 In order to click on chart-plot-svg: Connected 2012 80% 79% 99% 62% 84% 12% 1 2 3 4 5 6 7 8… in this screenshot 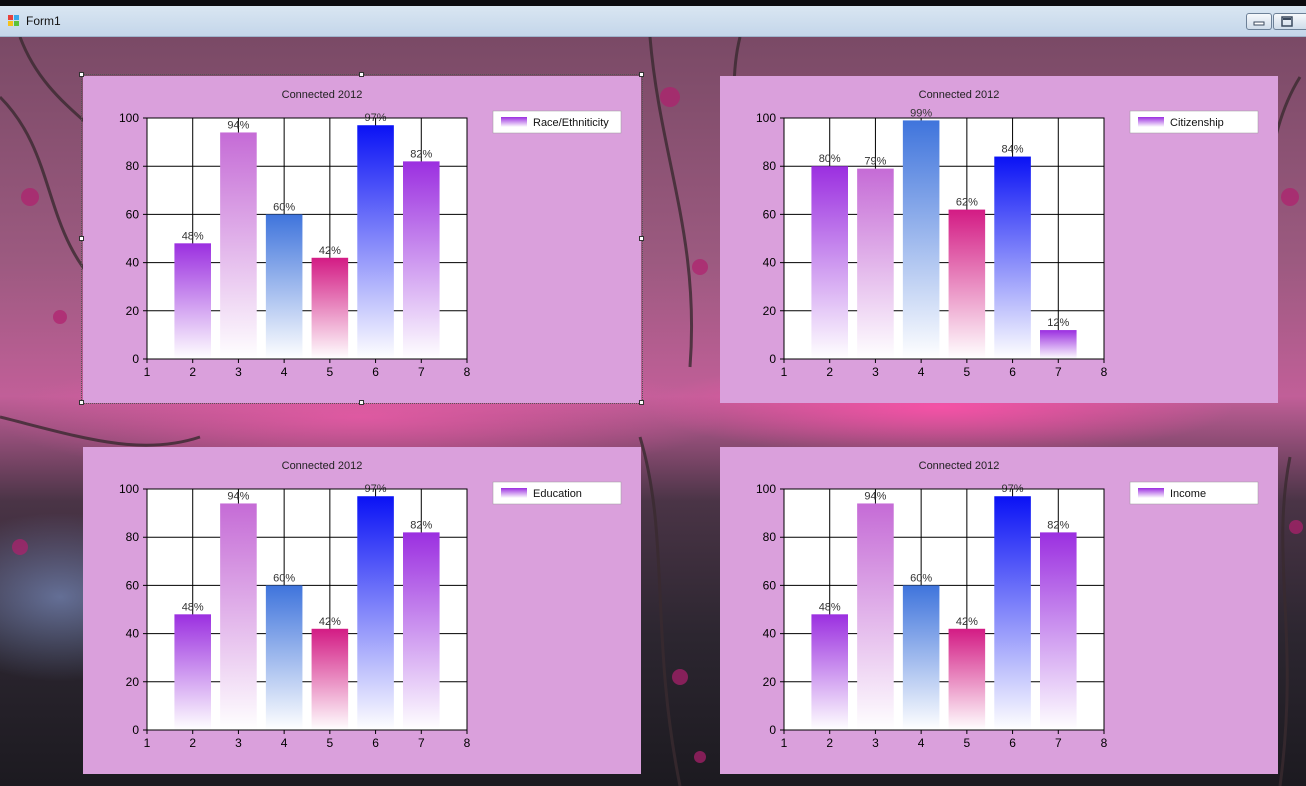, I will do `click(1007, 234)`.